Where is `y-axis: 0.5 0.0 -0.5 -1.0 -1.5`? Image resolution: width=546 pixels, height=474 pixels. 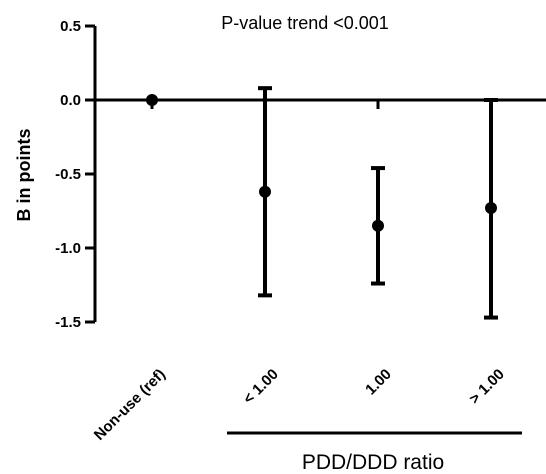 y-axis: 0.5 0.0 -0.5 -1.0 -1.5 is located at coordinates (76, 174).